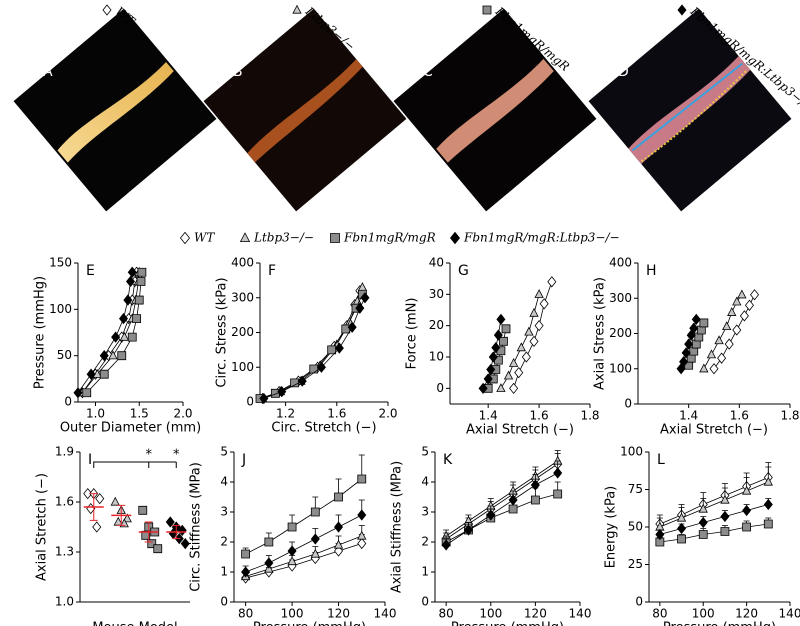 The height and width of the screenshot is (626, 800). What do you see at coordinates (238, 72) in the screenshot?
I see `panel-letter: B` at bounding box center [238, 72].